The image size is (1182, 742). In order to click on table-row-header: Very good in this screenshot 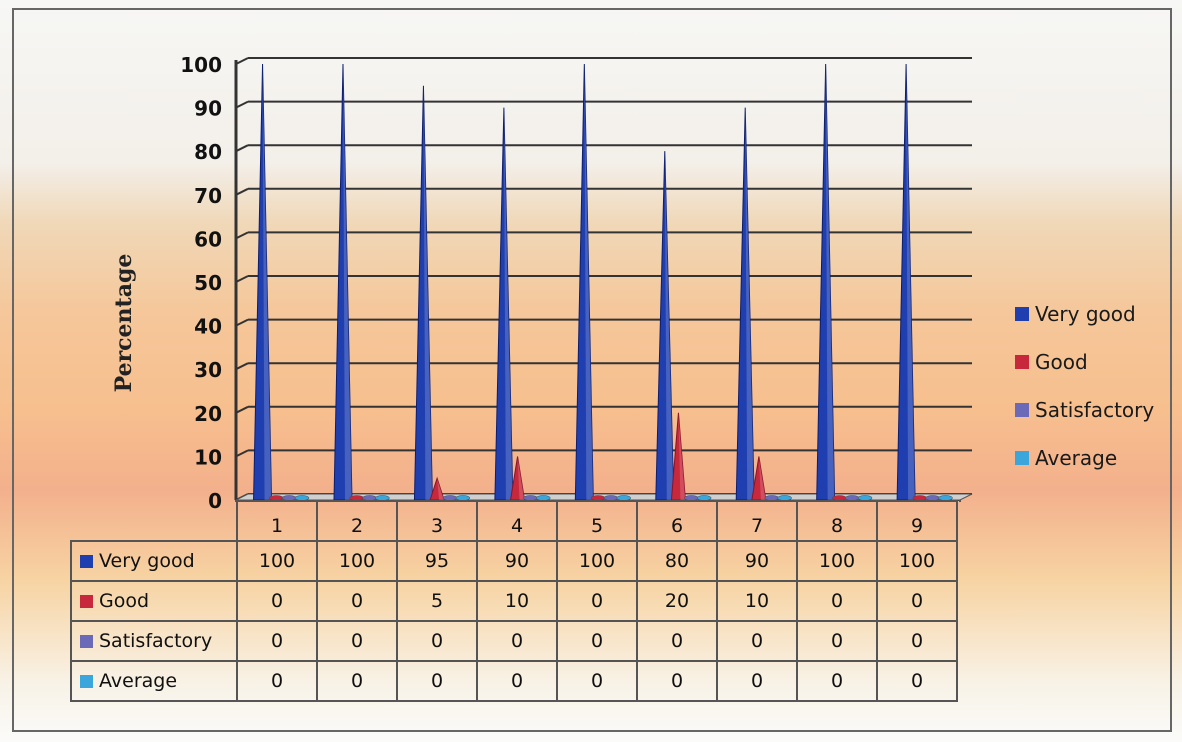, I will do `click(154, 561)`.